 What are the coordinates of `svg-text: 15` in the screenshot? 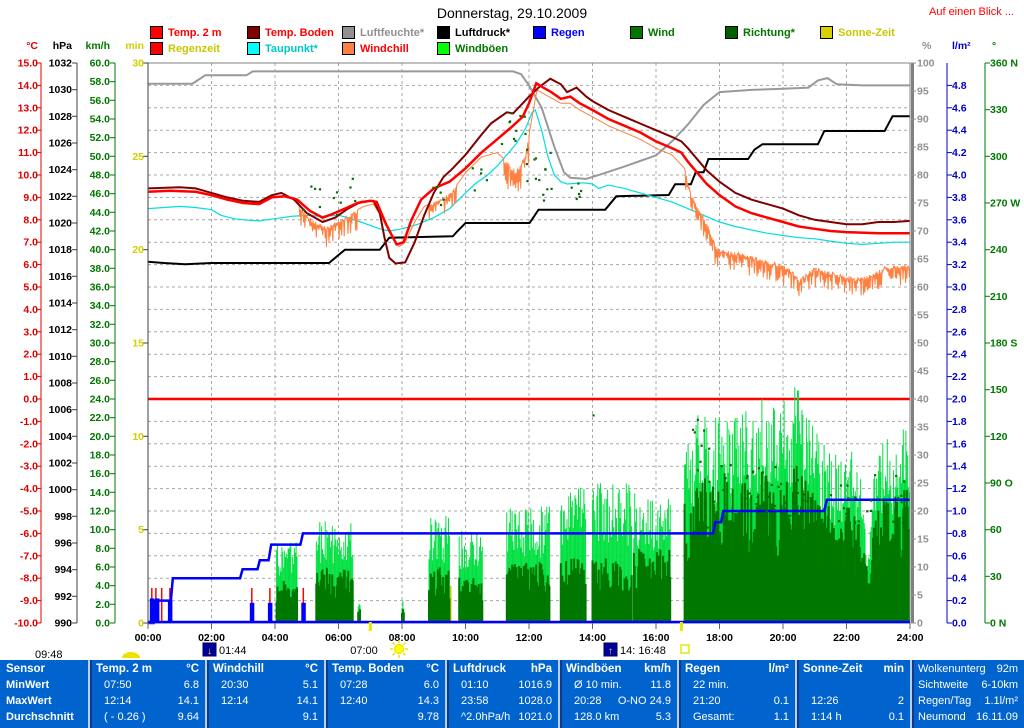 It's located at (138, 344).